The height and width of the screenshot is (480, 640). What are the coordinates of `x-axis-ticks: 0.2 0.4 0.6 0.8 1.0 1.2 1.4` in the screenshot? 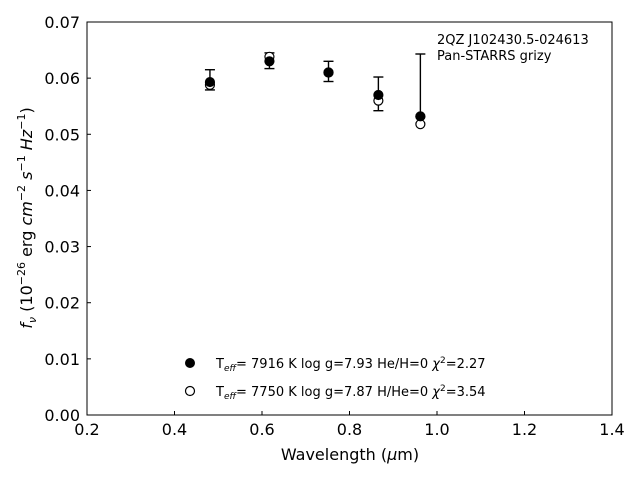 It's located at (349, 425).